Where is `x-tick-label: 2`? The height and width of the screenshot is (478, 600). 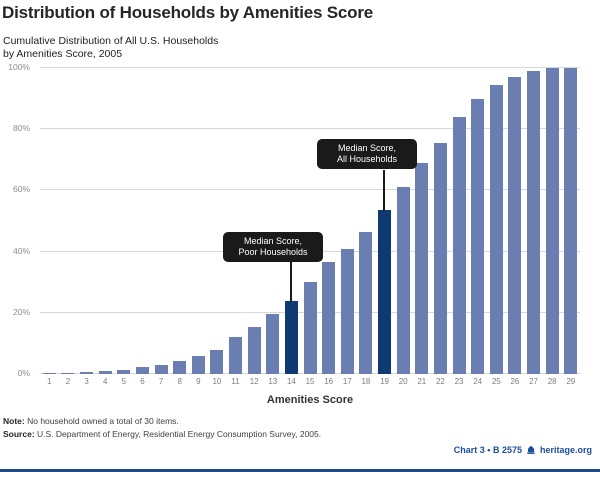 x-tick-label: 2 is located at coordinates (68, 381).